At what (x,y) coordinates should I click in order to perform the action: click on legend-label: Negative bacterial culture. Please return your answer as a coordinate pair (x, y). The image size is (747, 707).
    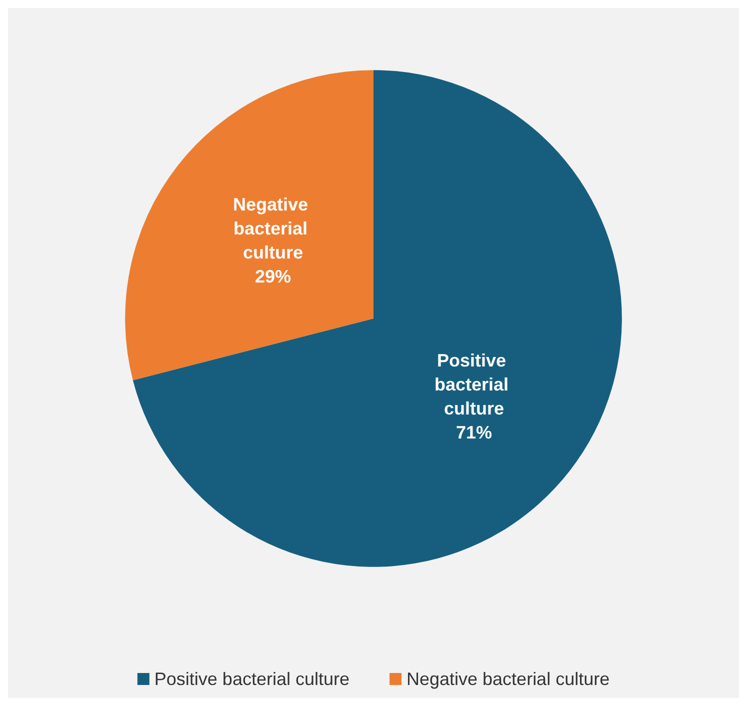
    Looking at the image, I should click on (508, 679).